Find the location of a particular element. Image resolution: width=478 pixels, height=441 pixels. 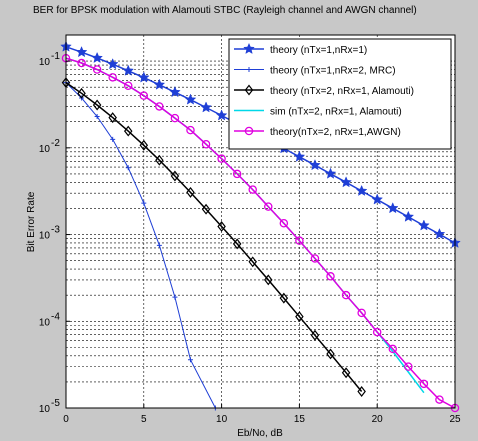

x-tick-label: 20 is located at coordinates (378, 419).